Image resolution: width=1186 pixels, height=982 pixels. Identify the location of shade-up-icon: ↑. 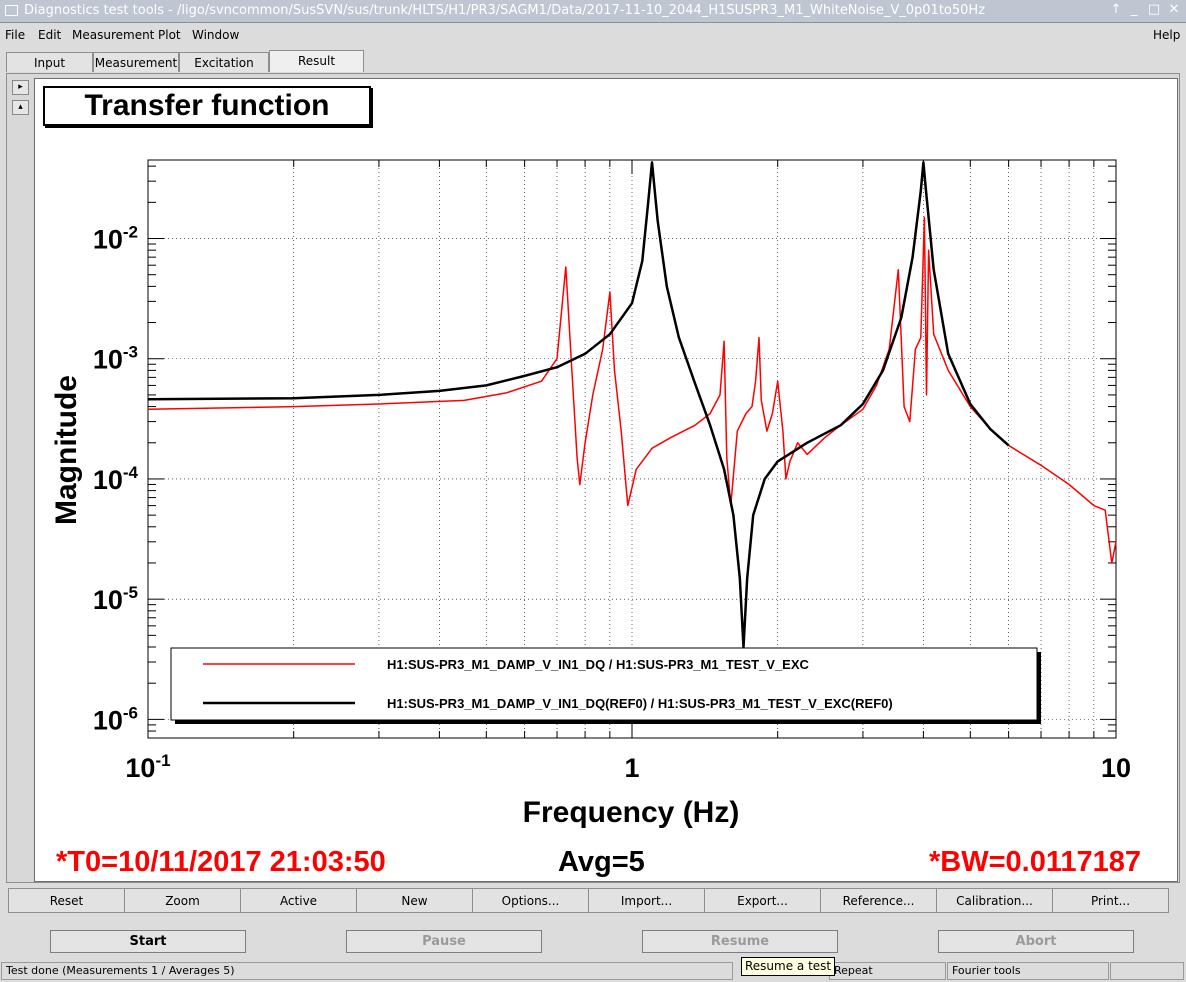
(1116, 9).